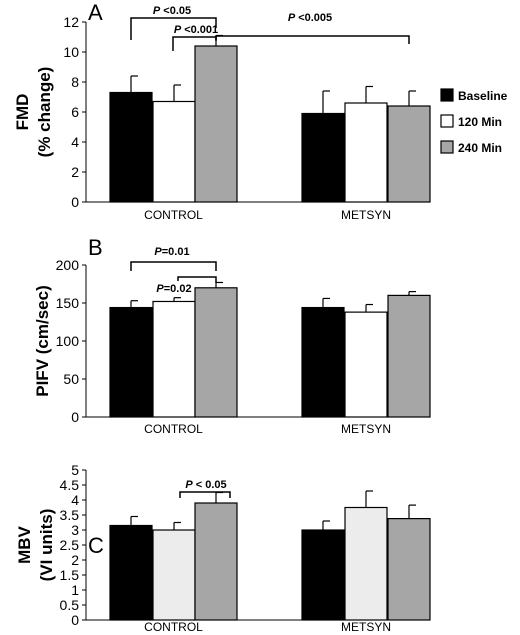 The width and height of the screenshot is (520, 635). Describe the element at coordinates (68, 265) in the screenshot. I see `y-tick-label: 200` at that location.